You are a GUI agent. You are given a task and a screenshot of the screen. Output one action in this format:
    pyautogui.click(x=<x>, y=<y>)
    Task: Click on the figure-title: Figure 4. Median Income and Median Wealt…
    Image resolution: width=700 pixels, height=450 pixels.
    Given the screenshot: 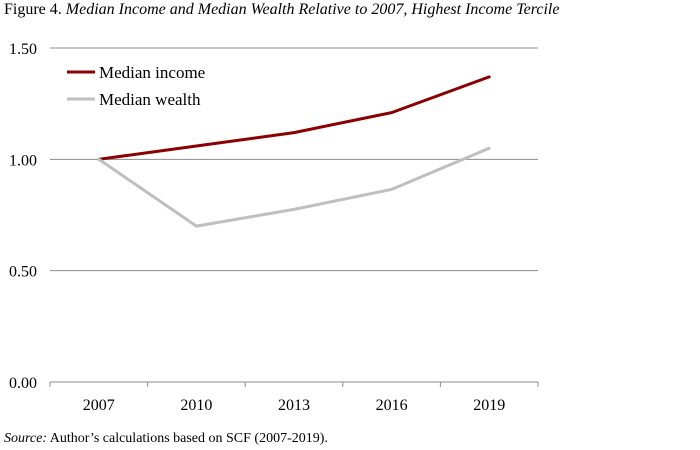 What is the action you would take?
    pyautogui.click(x=281, y=10)
    